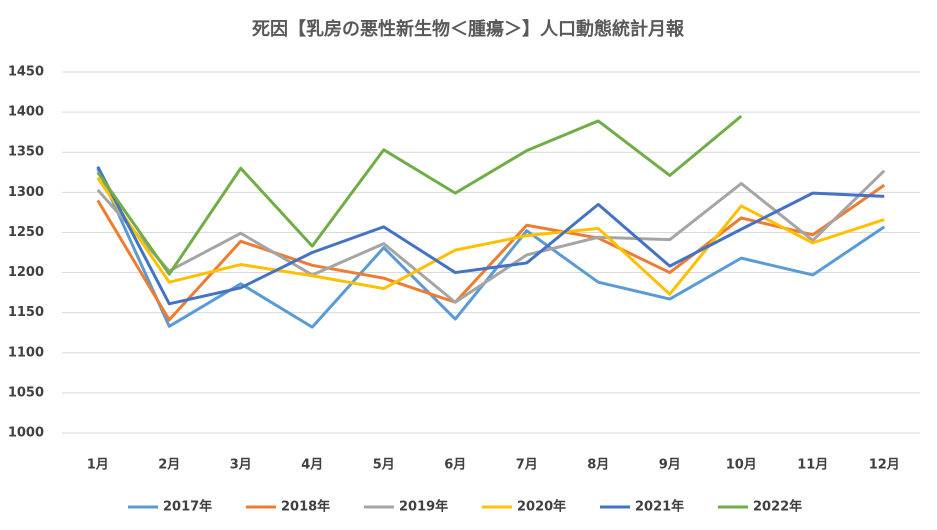 The height and width of the screenshot is (530, 937). What do you see at coordinates (26, 392) in the screenshot?
I see `y-tick-label: 1050` at bounding box center [26, 392].